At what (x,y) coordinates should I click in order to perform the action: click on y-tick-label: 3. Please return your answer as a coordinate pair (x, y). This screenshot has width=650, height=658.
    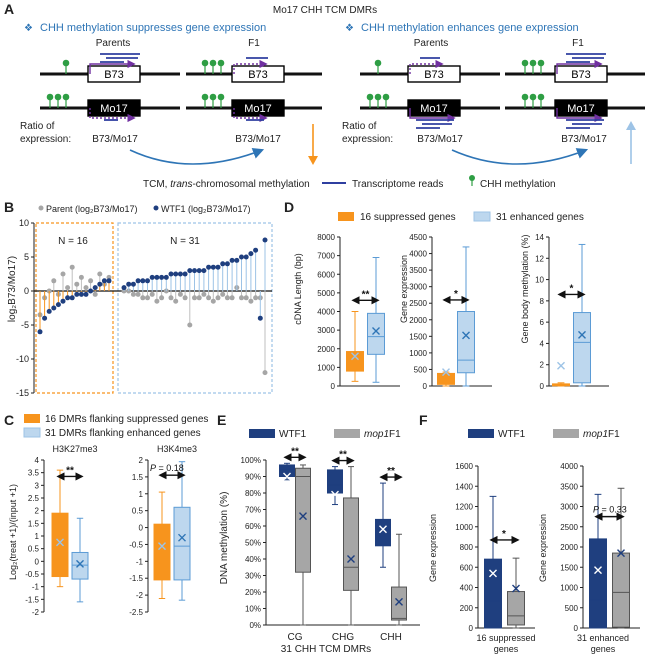
    Looking at the image, I should click on (37, 485).